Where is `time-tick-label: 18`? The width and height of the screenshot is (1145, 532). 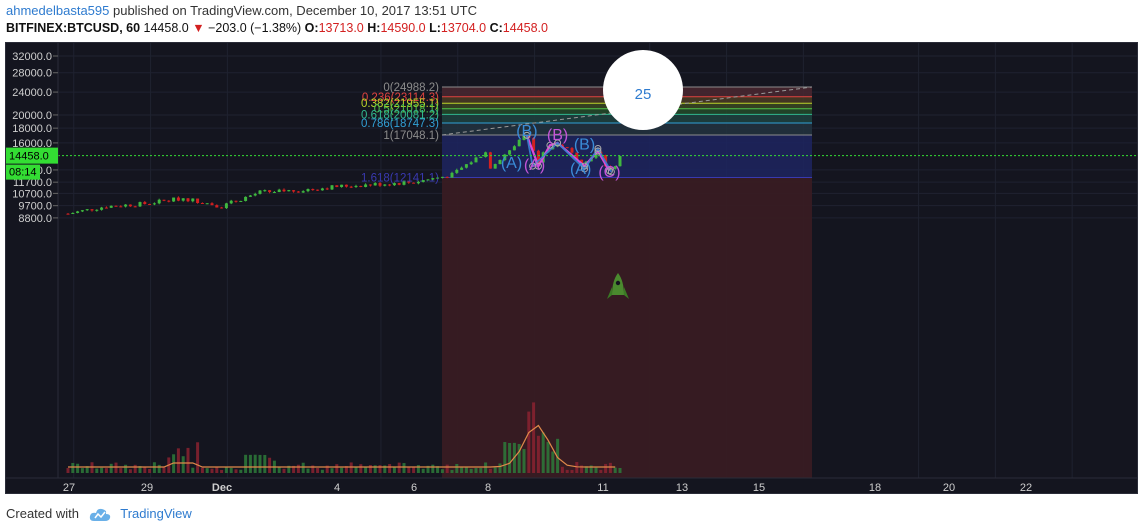 time-tick-label: 18 is located at coordinates (875, 487).